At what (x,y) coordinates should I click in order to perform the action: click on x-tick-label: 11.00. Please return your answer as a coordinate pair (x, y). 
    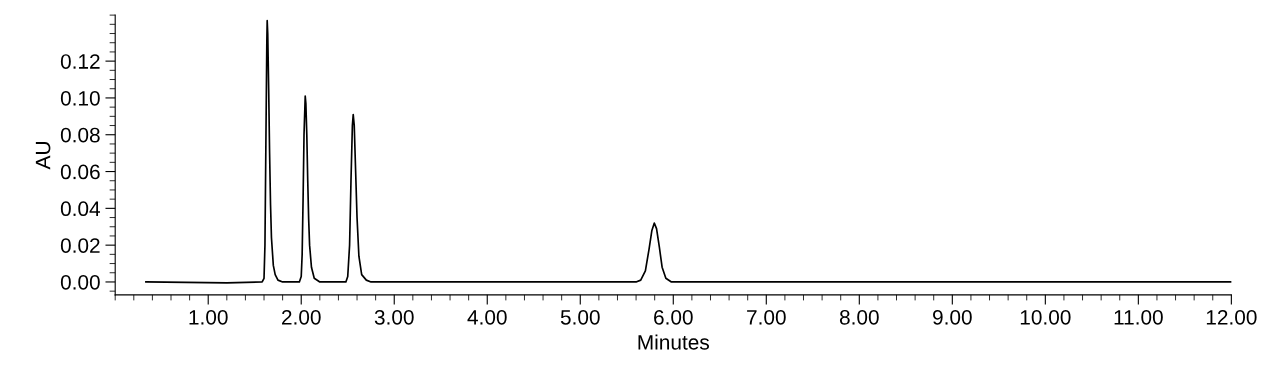
    Looking at the image, I should click on (1138, 317).